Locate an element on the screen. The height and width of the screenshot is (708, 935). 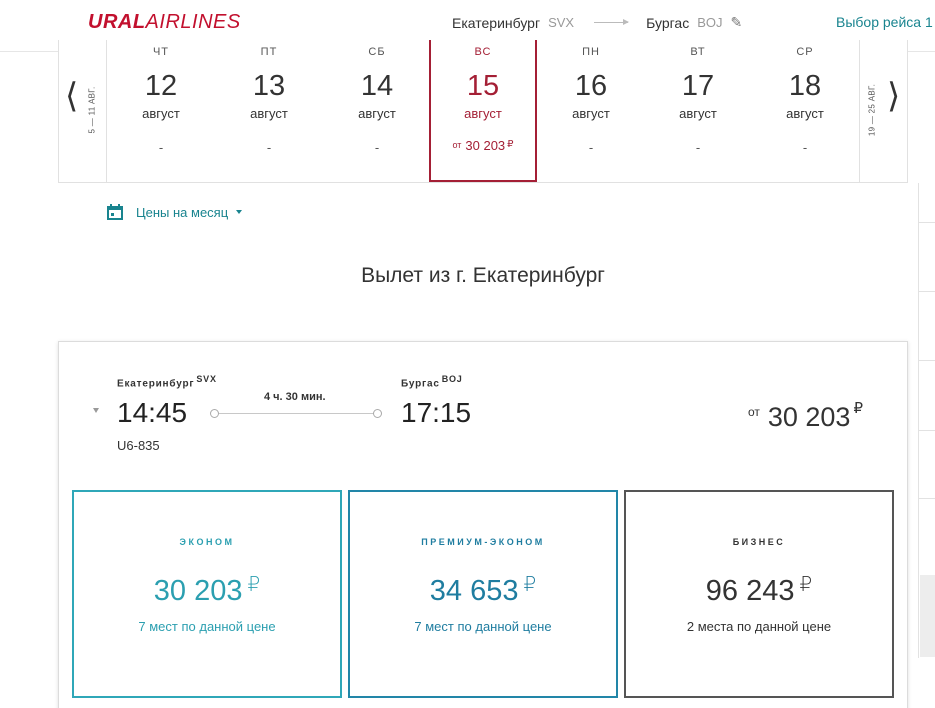
day-of-week: ср is located at coordinates (805, 50).